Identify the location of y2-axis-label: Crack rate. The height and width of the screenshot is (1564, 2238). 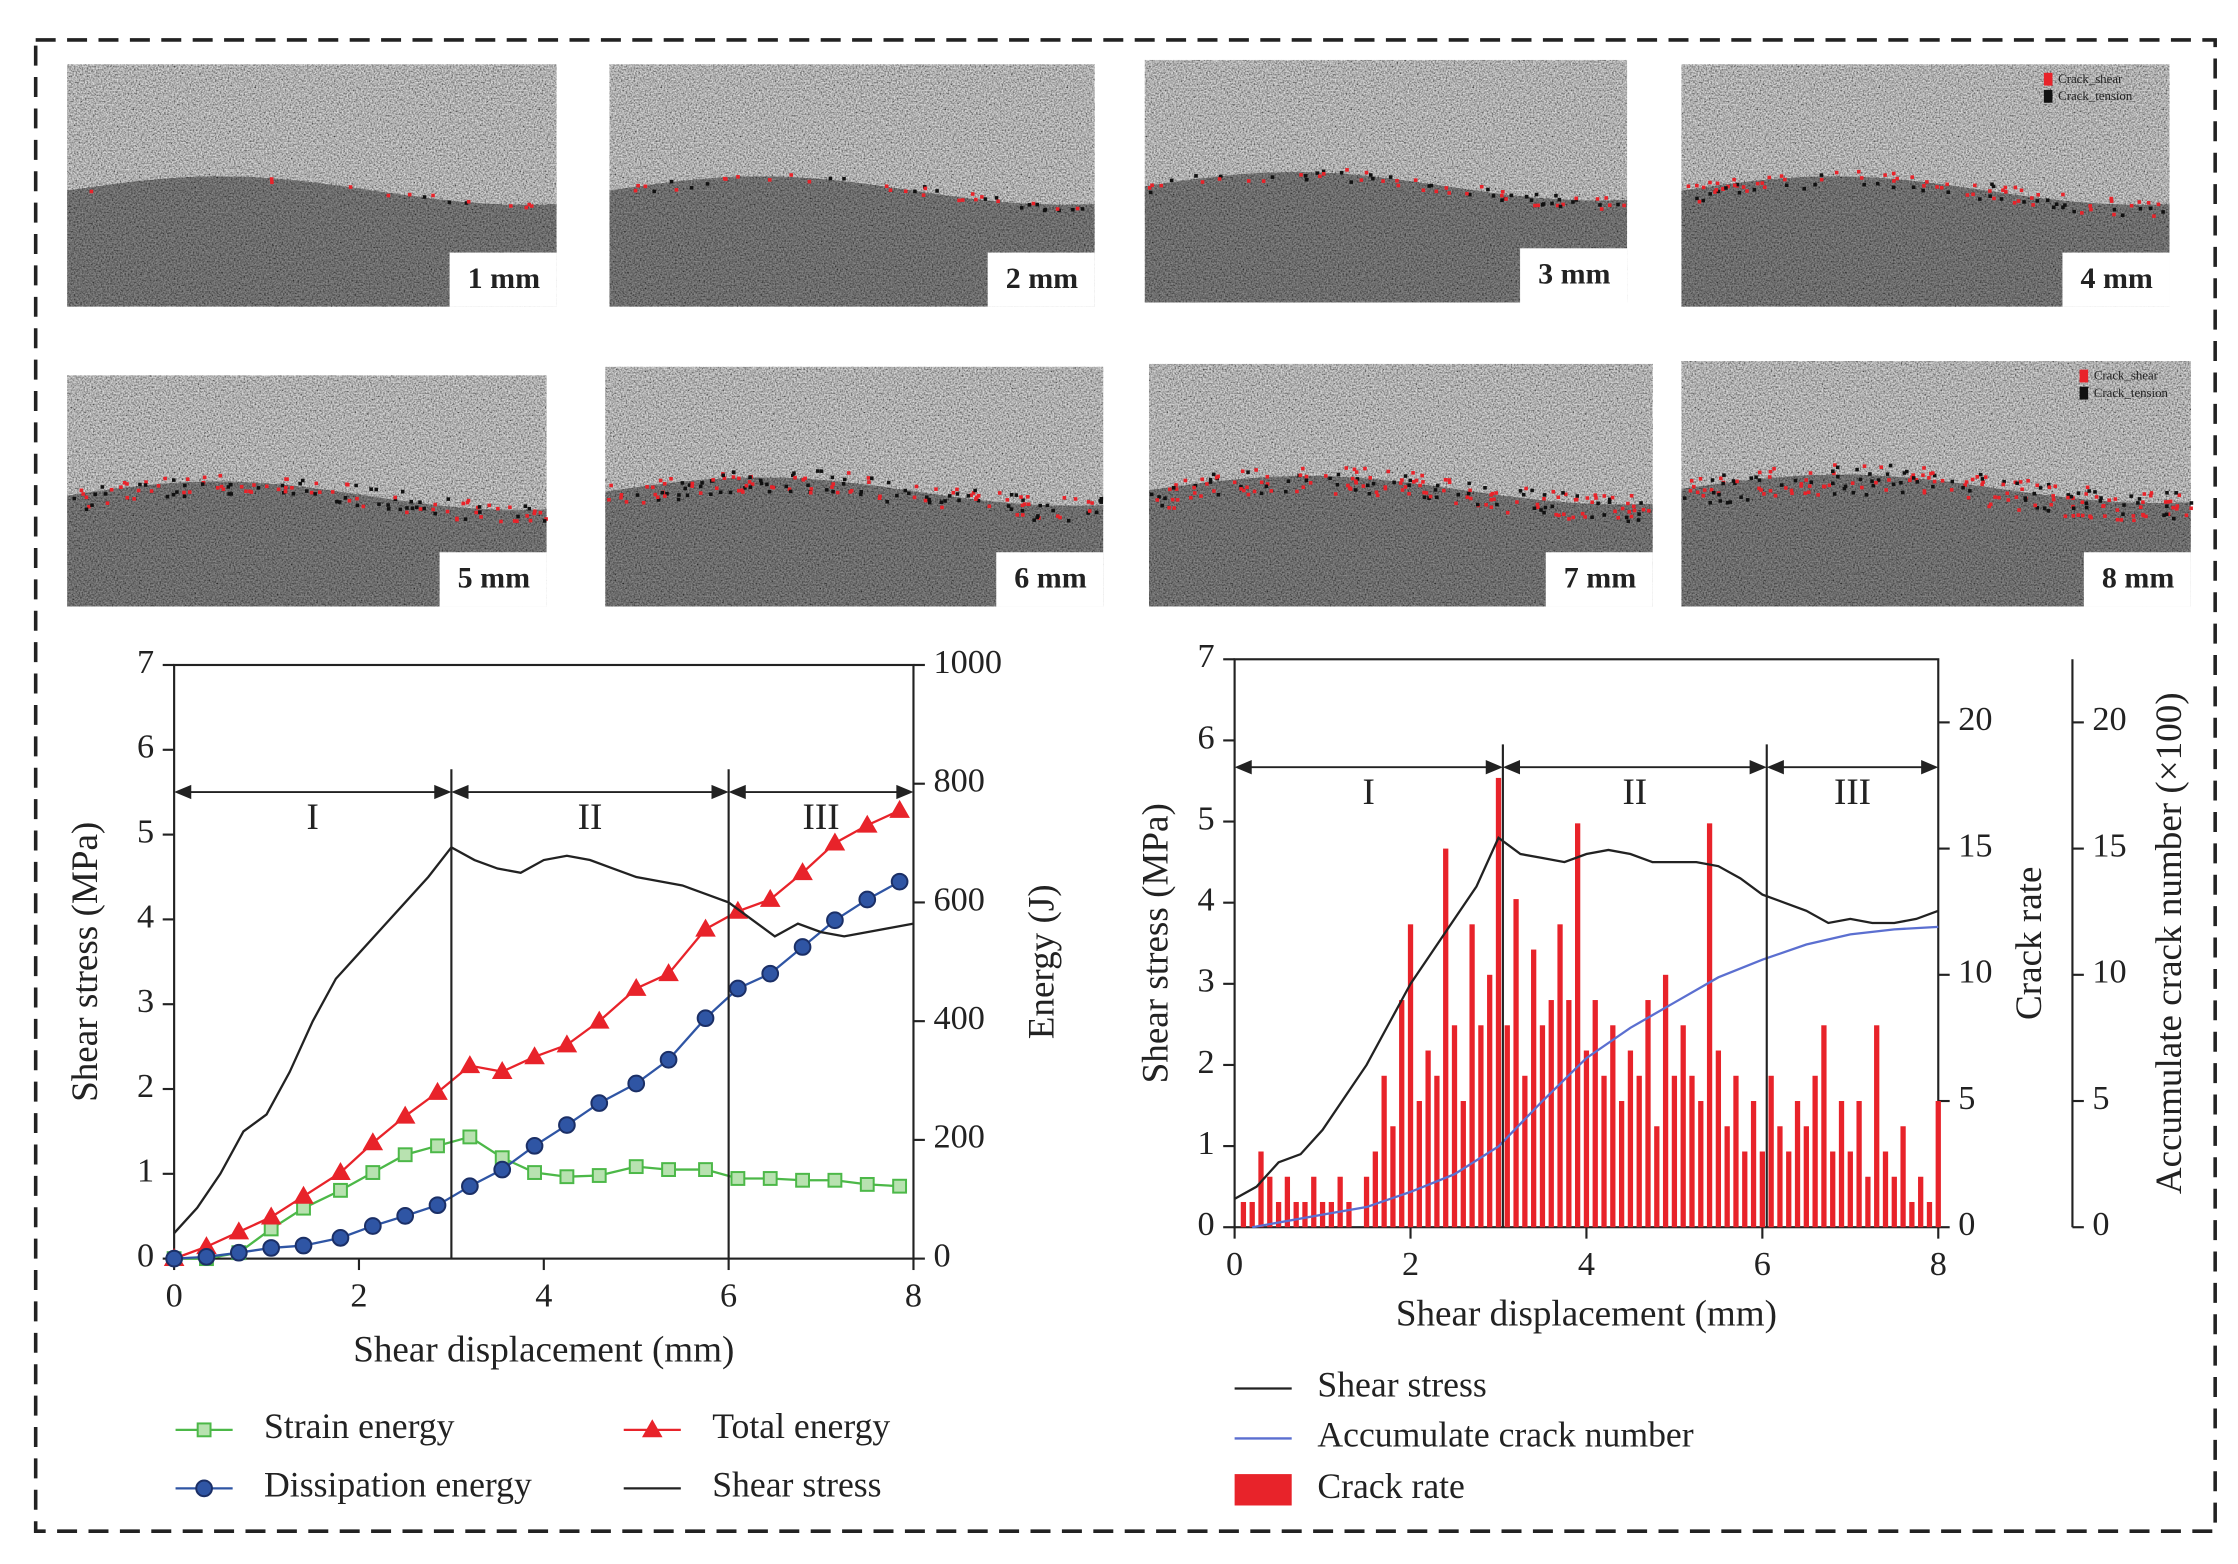
(2029, 943).